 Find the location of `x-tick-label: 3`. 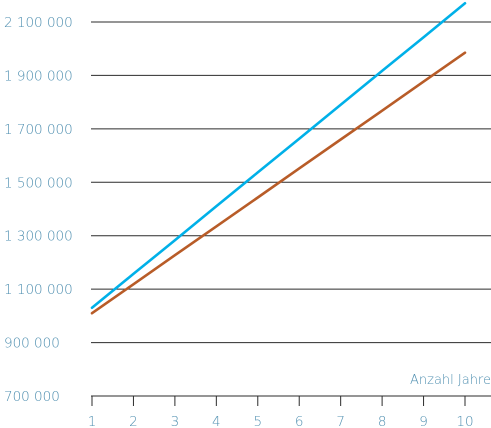

x-tick-label: 3 is located at coordinates (175, 421).